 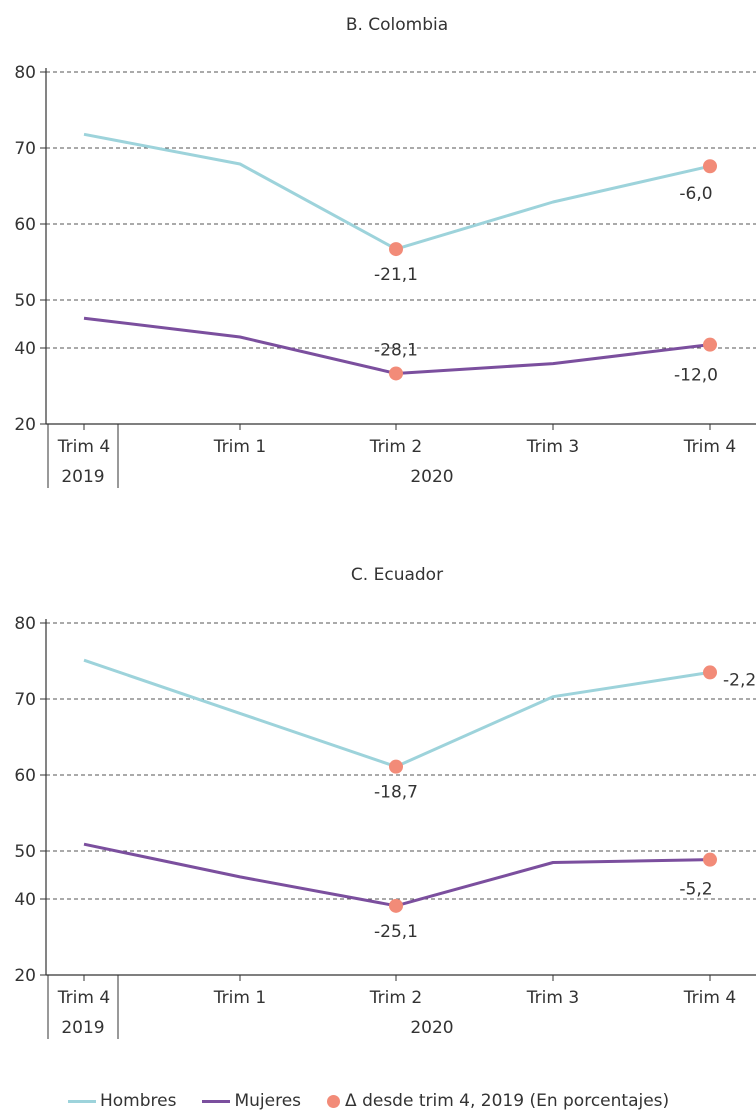 What do you see at coordinates (25, 700) in the screenshot?
I see `y-tick-label-ecuador-70: 70` at bounding box center [25, 700].